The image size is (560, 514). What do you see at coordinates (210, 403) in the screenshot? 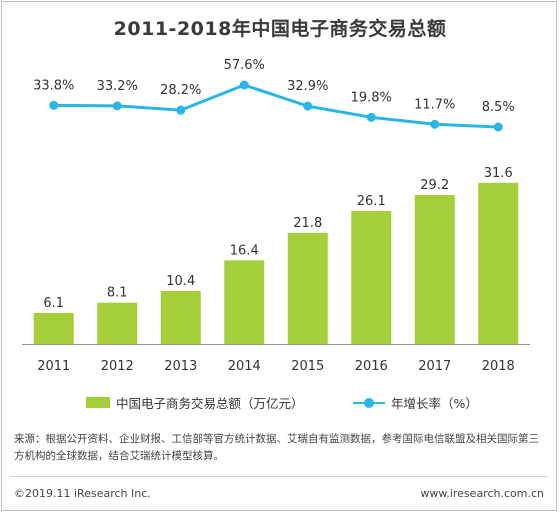
I see `legend-bar-label: 中国电子商务交易总额（万亿元）` at bounding box center [210, 403].